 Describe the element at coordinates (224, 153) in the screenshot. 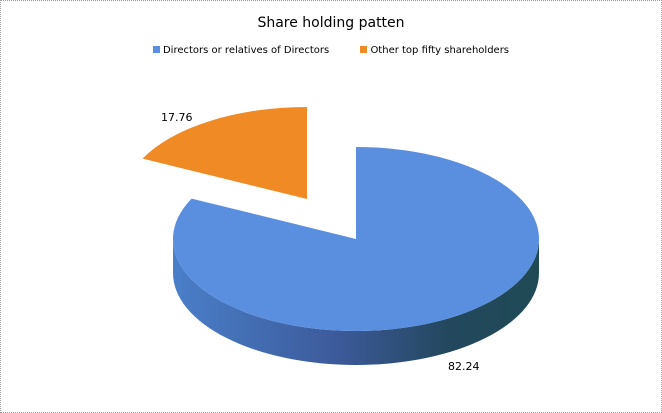

I see `pie-slice-others` at that location.